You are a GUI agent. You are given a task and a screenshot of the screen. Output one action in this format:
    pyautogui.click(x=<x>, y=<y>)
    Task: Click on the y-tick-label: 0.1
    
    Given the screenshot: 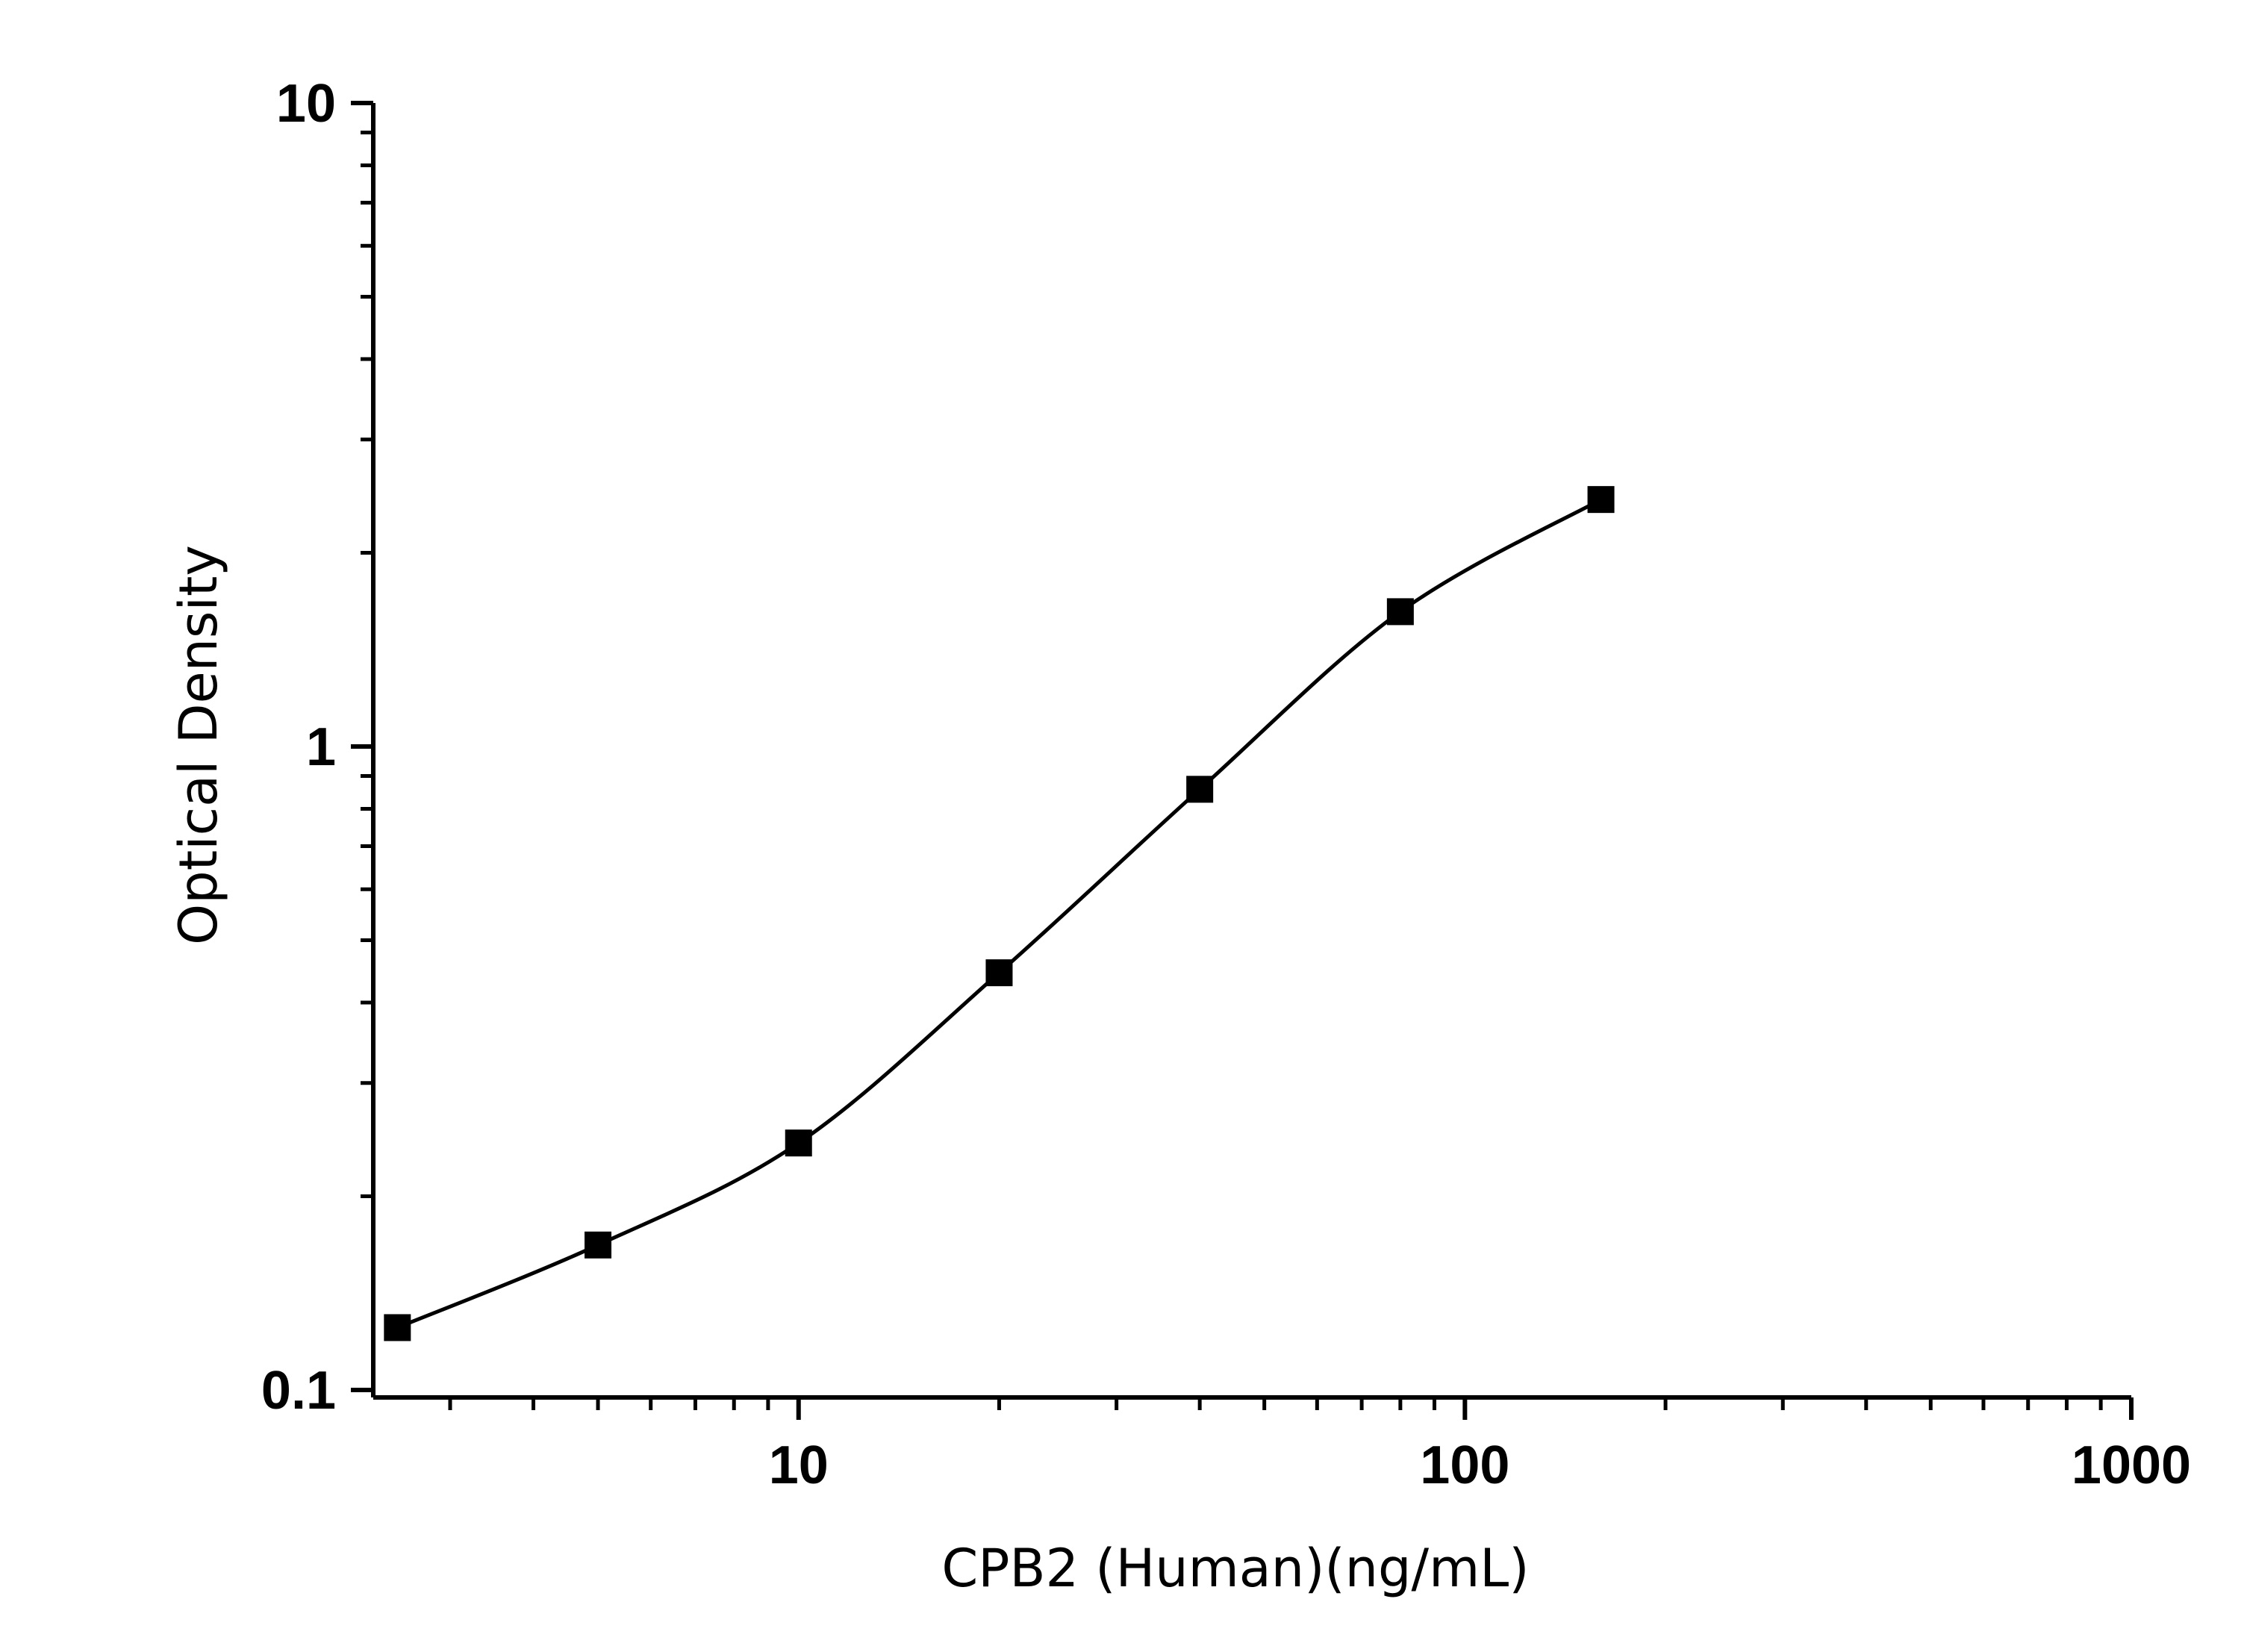 What is the action you would take?
    pyautogui.click(x=298, y=1391)
    